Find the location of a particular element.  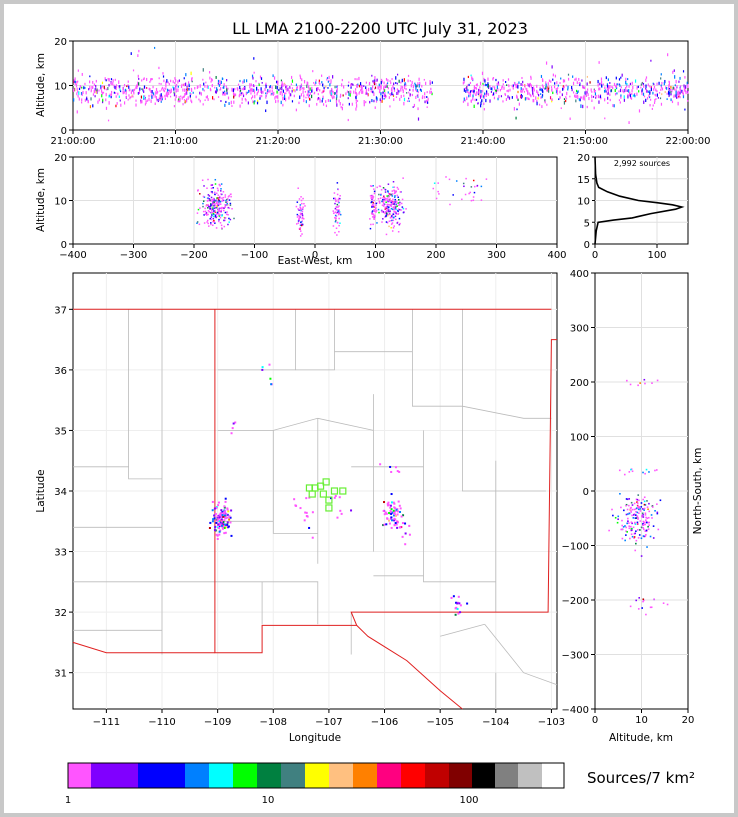

hist-x-tick-label: 100 is located at coordinates (656, 255).